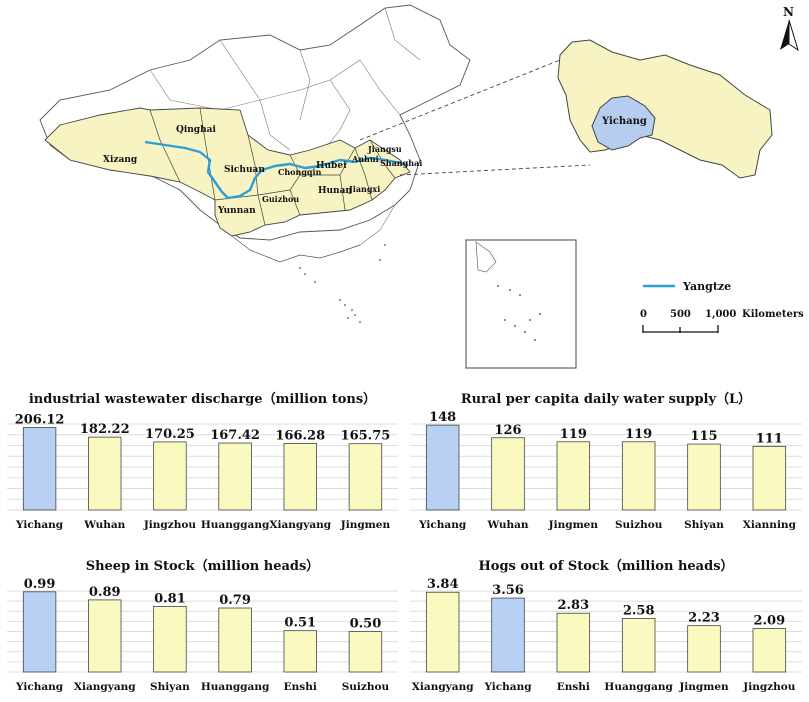 Image resolution: width=809 pixels, height=702 pixels. I want to click on label-yunnan: Yunnan, so click(236, 211).